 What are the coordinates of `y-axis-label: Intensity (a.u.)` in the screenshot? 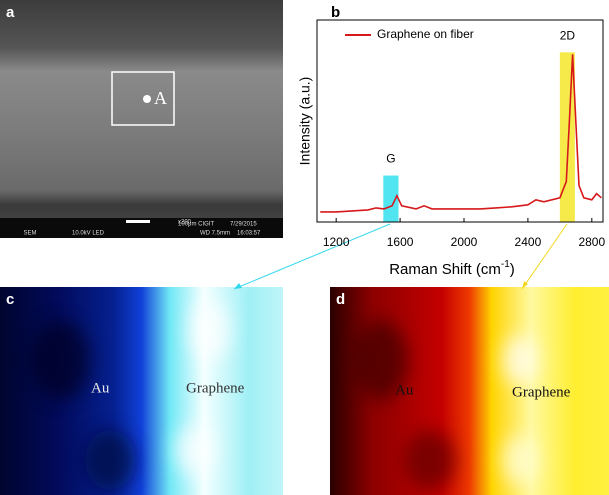 It's located at (305, 121).